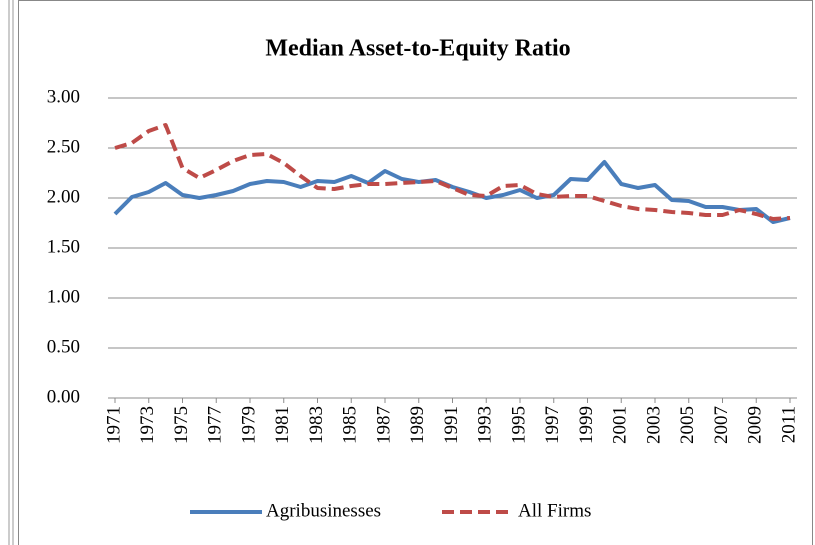 This screenshot has width=815, height=545. What do you see at coordinates (323, 510) in the screenshot?
I see `legend-label: Agribusinesses` at bounding box center [323, 510].